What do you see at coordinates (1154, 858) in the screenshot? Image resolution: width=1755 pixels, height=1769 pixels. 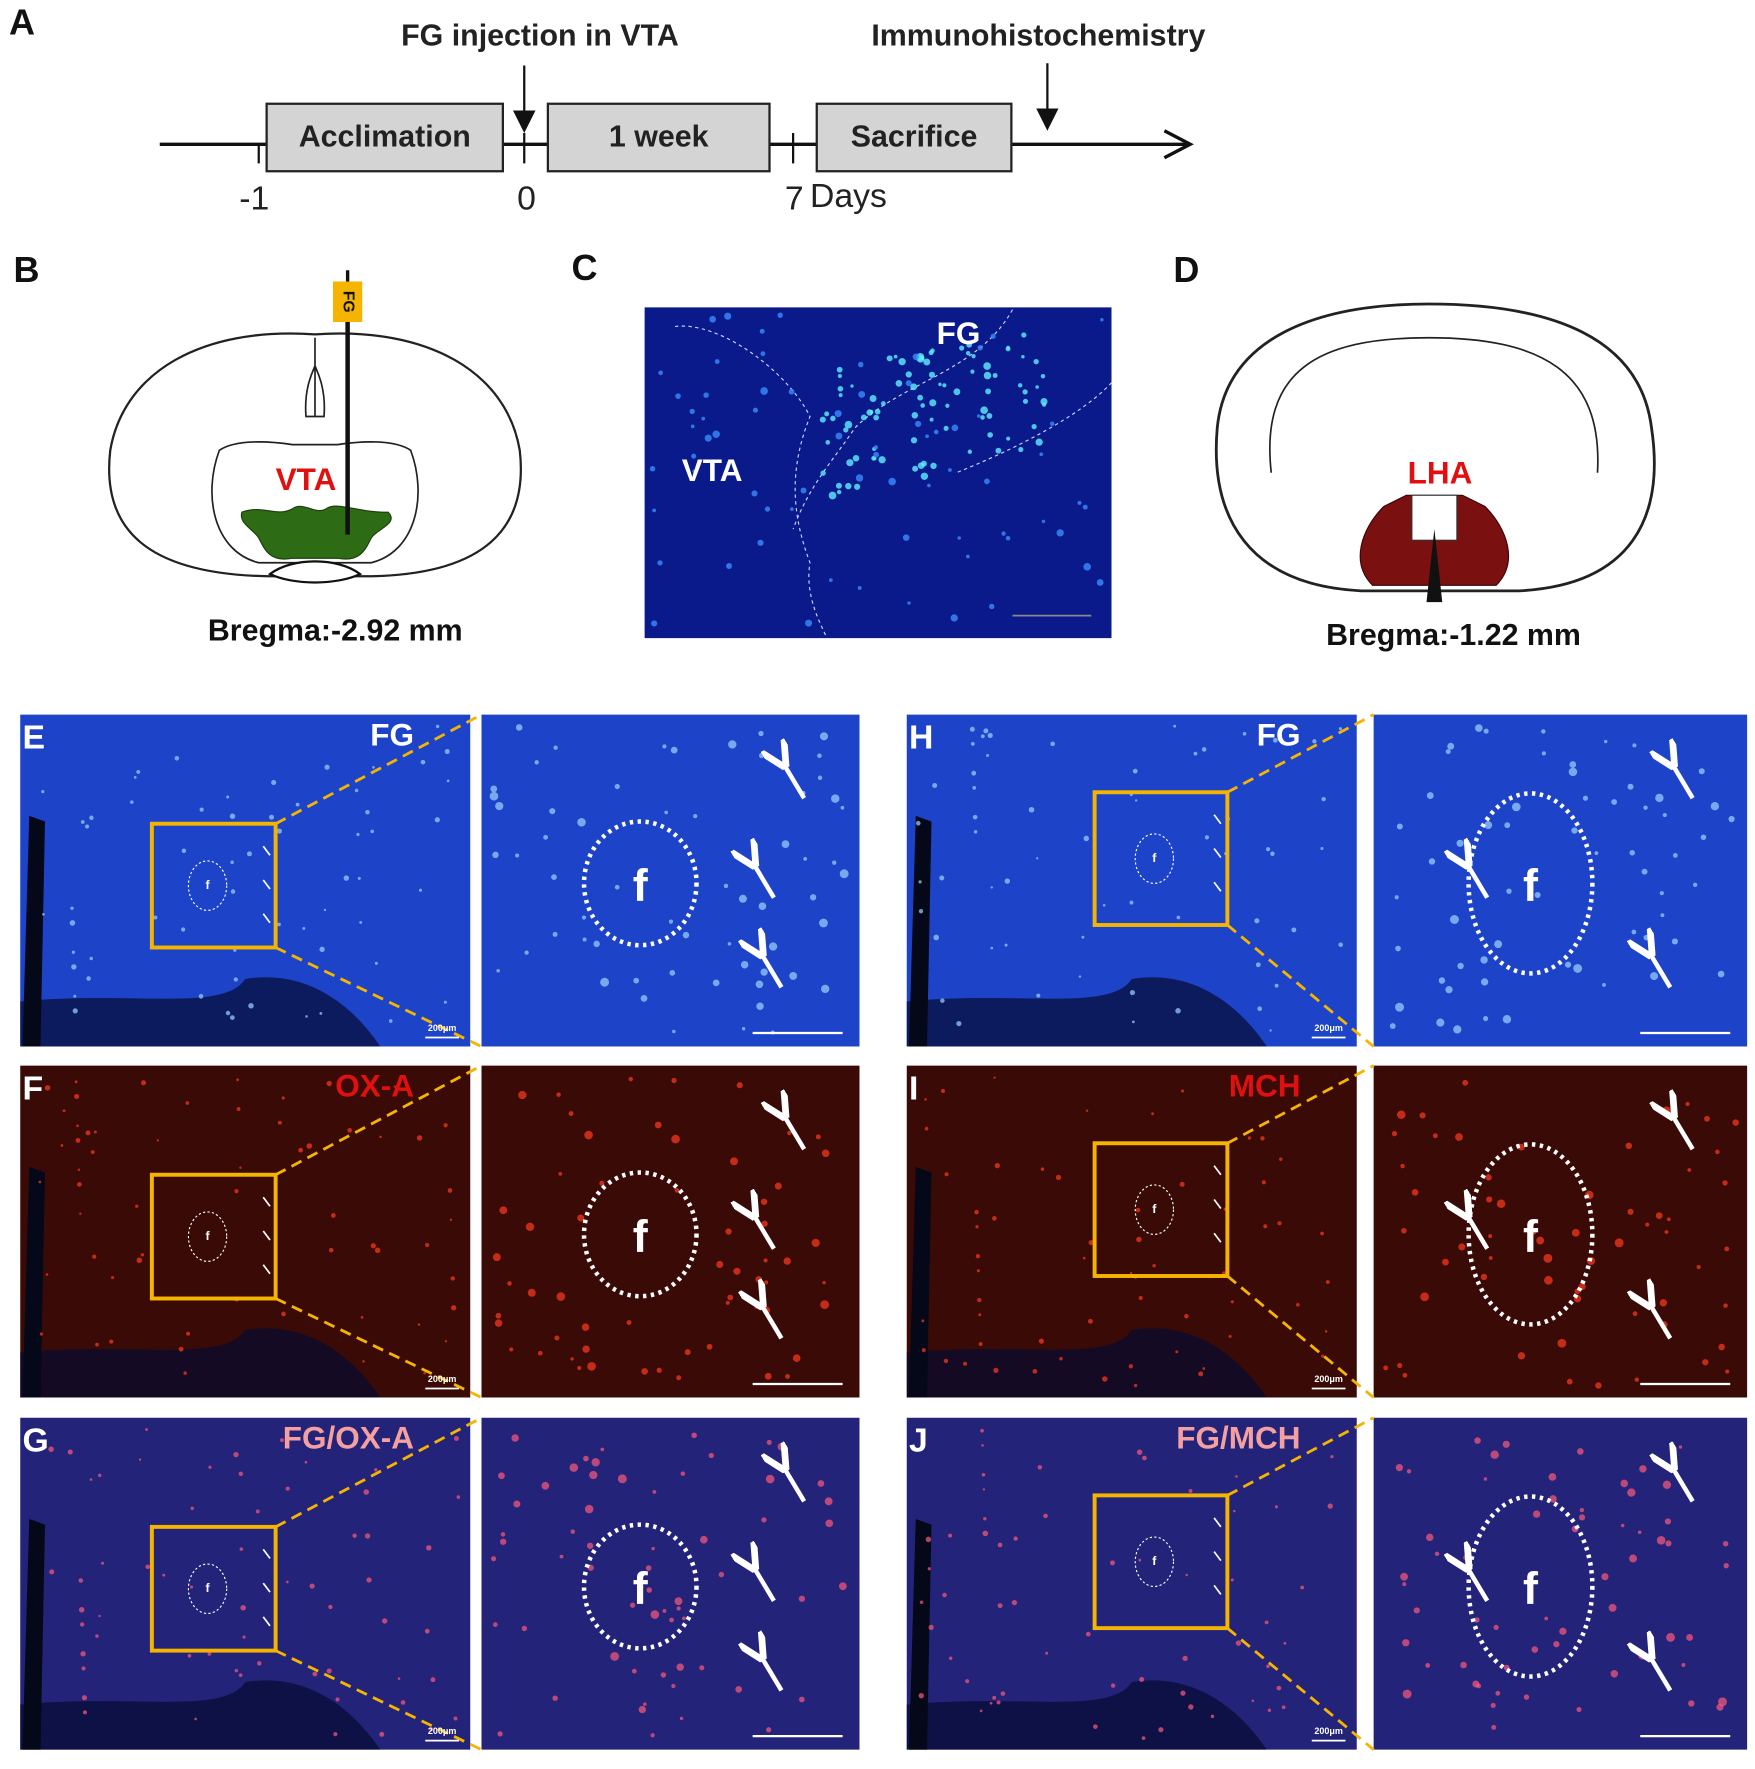 I see `fornix-outline` at bounding box center [1154, 858].